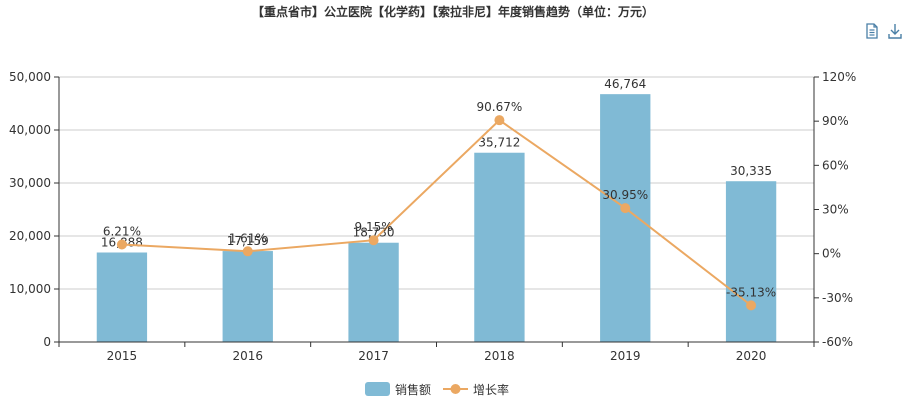  I want to click on x-tick-label: 2019, so click(625, 356).